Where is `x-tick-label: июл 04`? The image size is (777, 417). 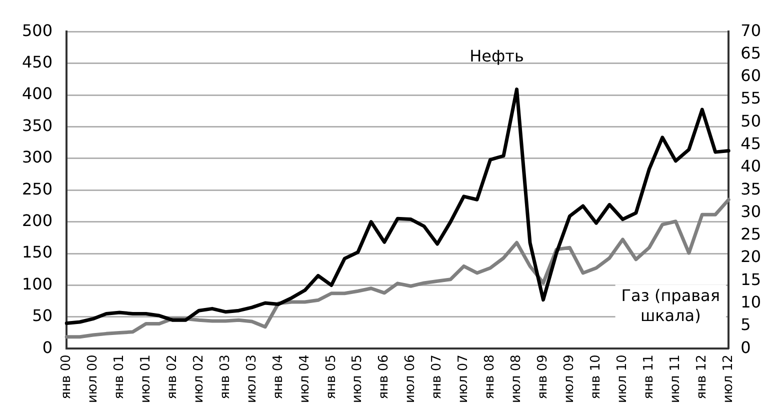 x-tick-label: июл 04 is located at coordinates (304, 379).